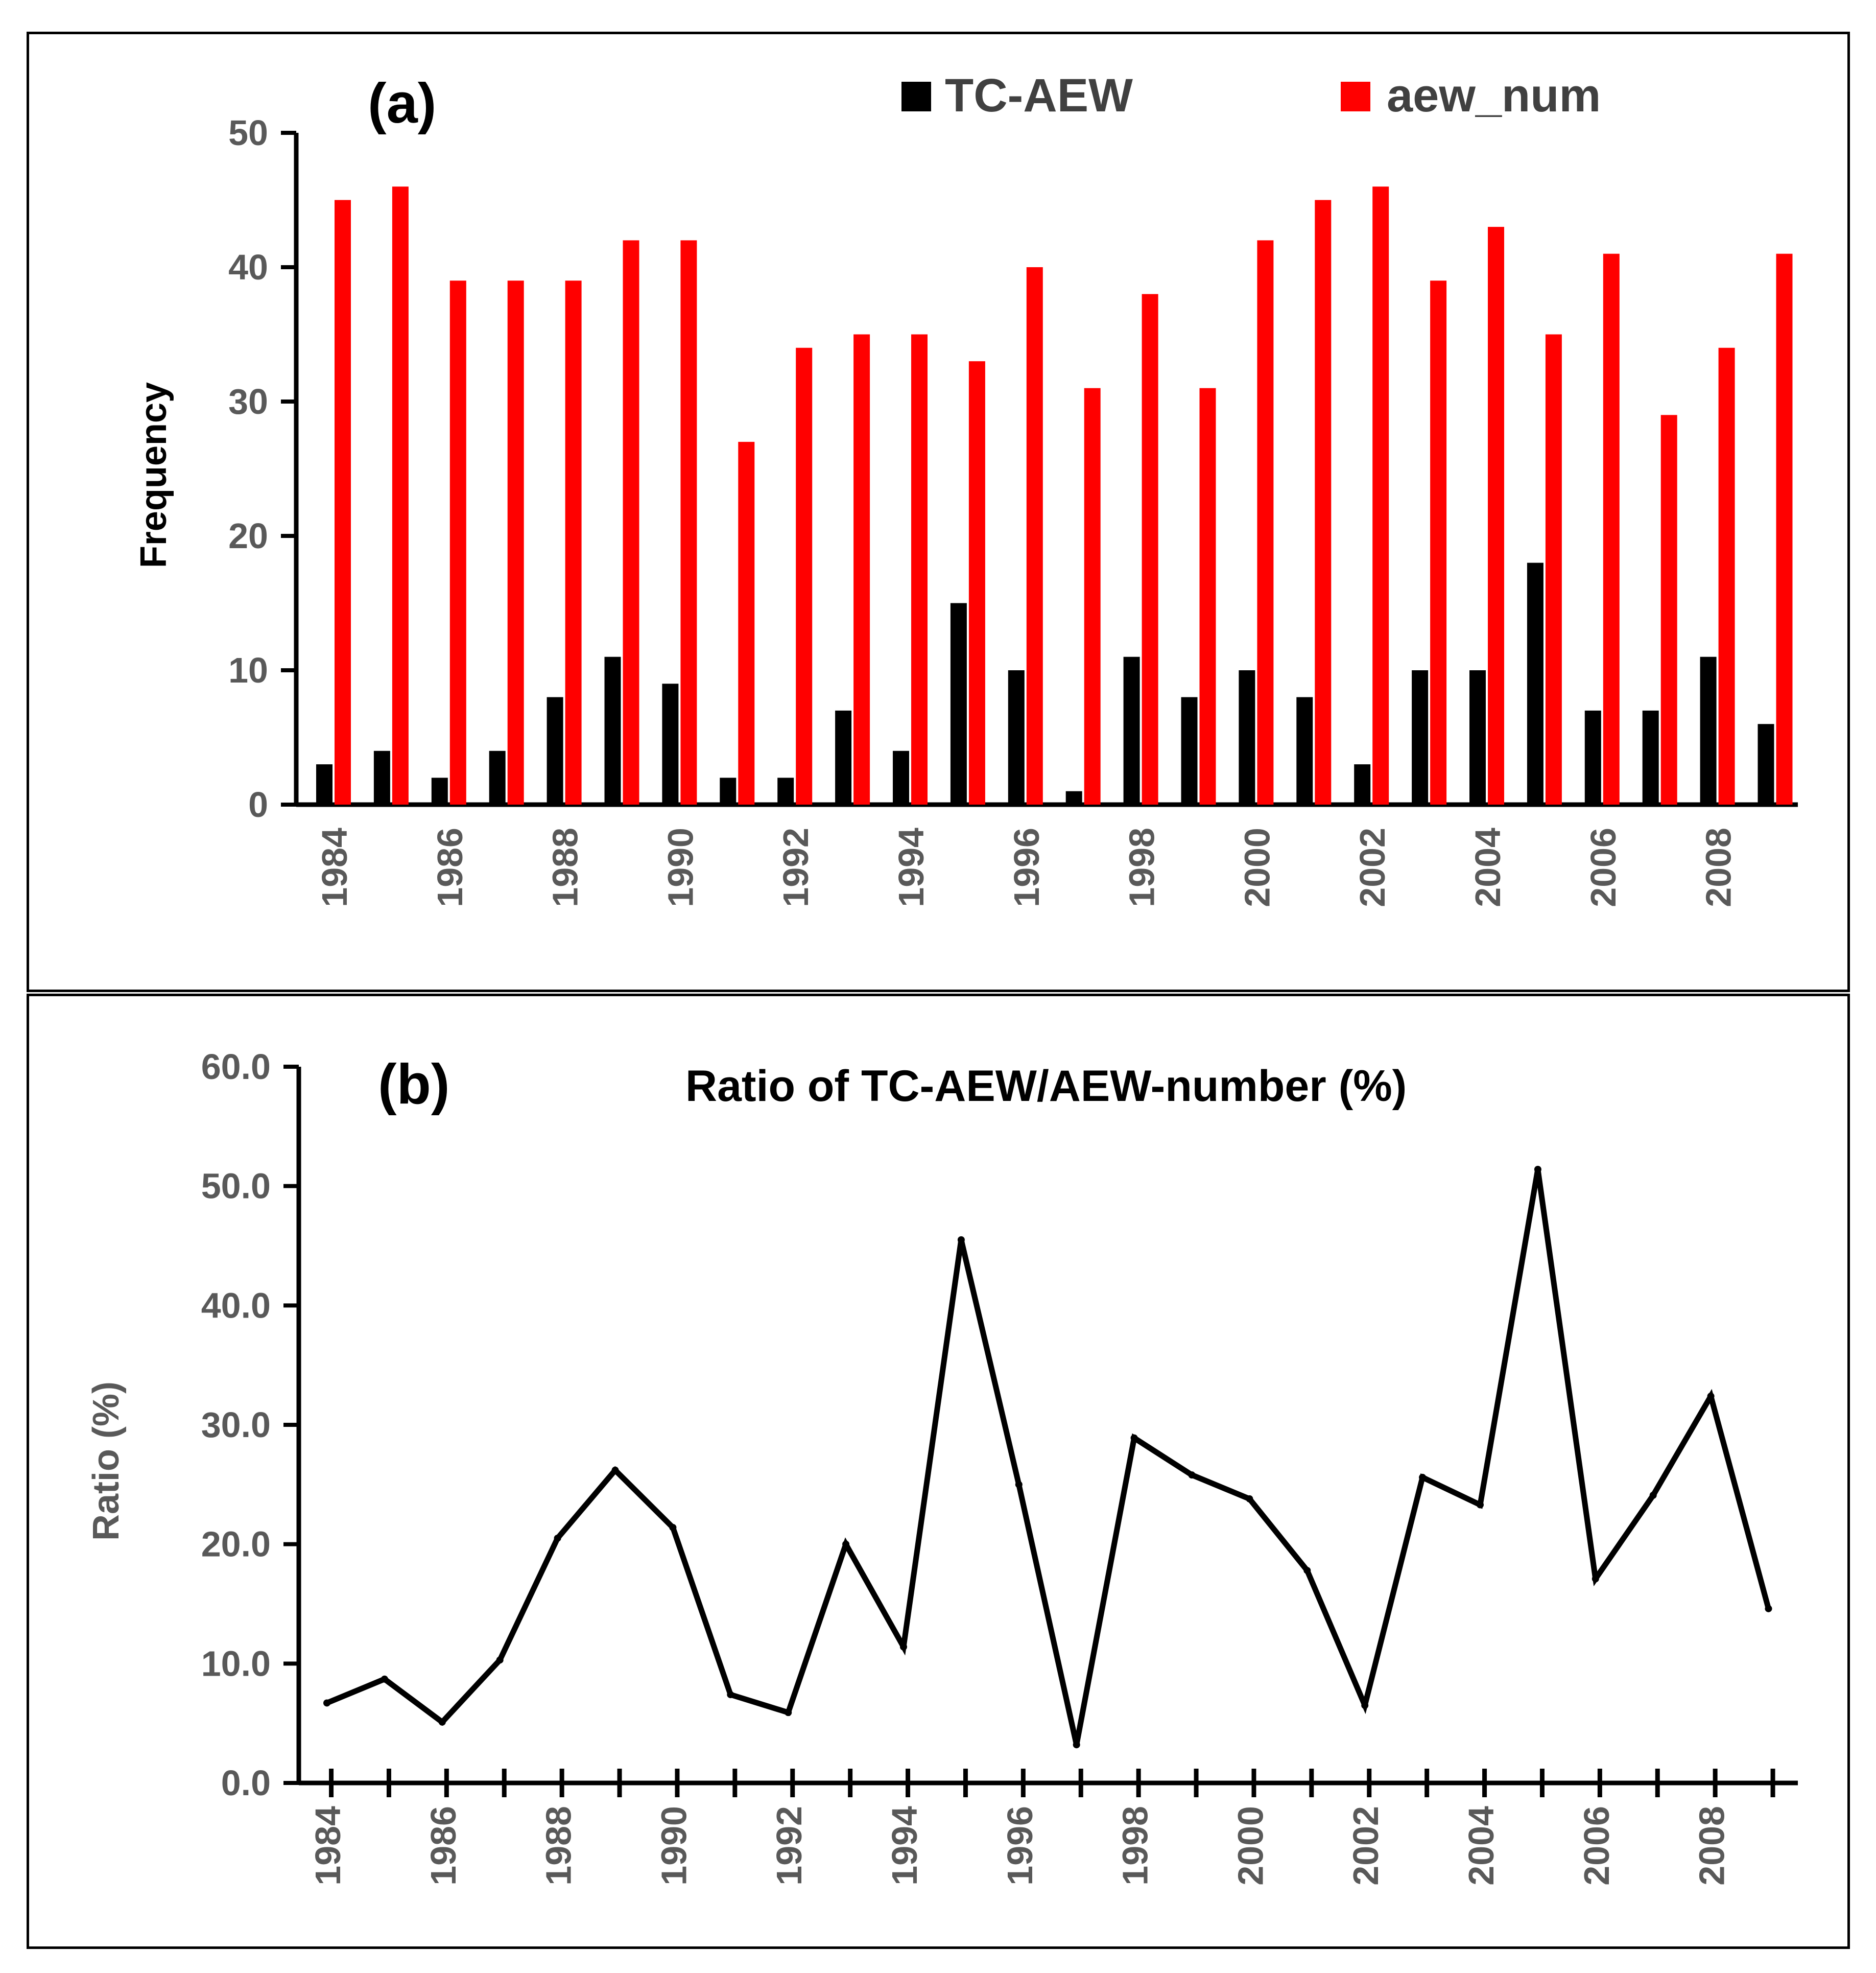 The image size is (1876, 1973). I want to click on y-tick-label-b: 40.0, so click(236, 1305).